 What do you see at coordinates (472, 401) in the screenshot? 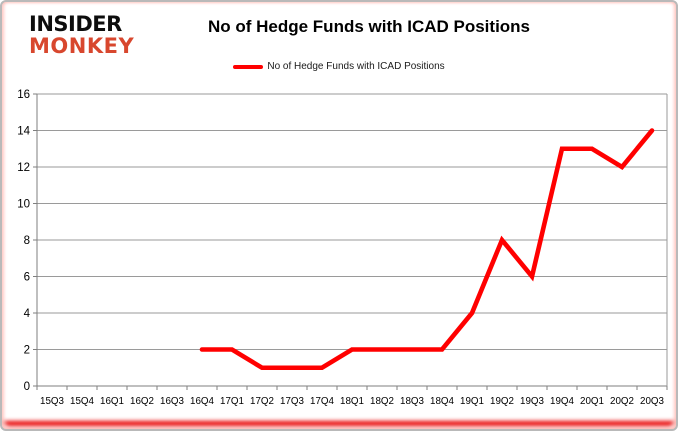
I see `x-axis-label: 19Q1` at bounding box center [472, 401].